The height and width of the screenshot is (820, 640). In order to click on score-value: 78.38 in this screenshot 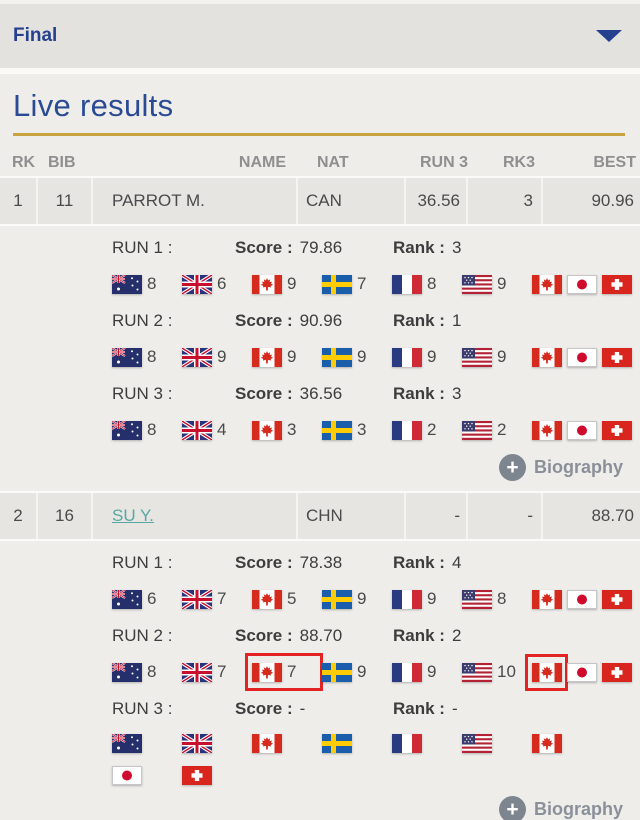, I will do `click(321, 562)`.